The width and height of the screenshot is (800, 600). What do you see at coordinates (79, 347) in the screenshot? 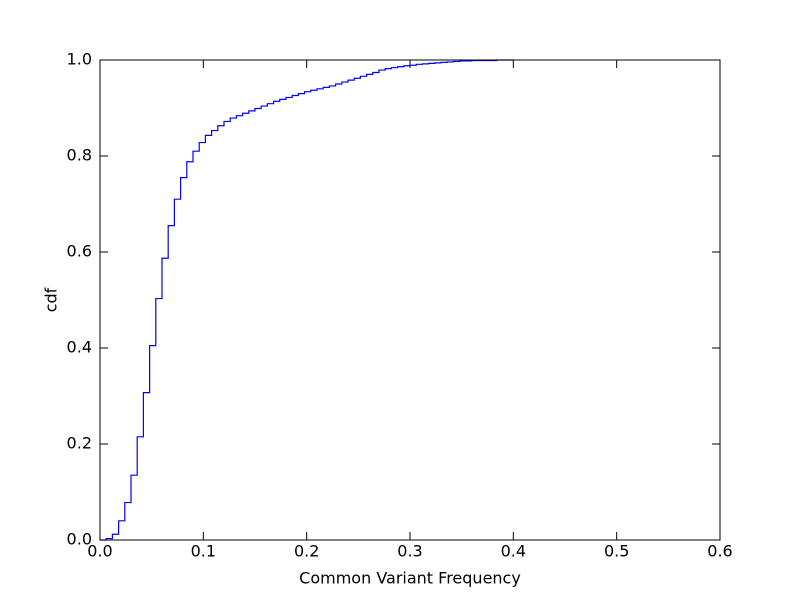
I see `y-tick-label: 0.4` at bounding box center [79, 347].